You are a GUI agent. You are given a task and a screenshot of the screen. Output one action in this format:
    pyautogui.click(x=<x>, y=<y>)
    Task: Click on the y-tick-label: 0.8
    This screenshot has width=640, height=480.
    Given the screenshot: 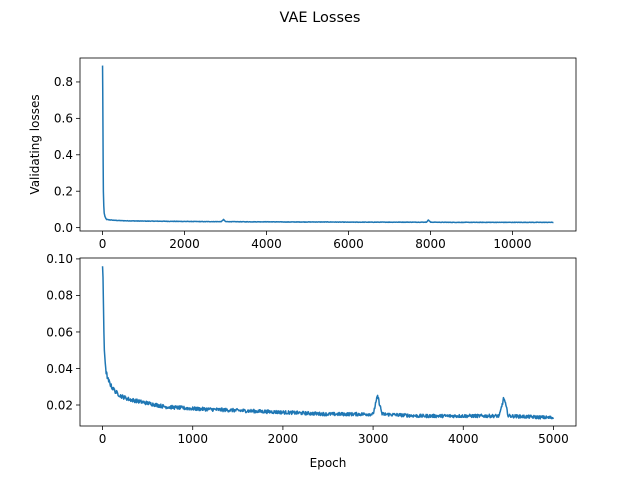 What is the action you would take?
    pyautogui.click(x=63, y=82)
    